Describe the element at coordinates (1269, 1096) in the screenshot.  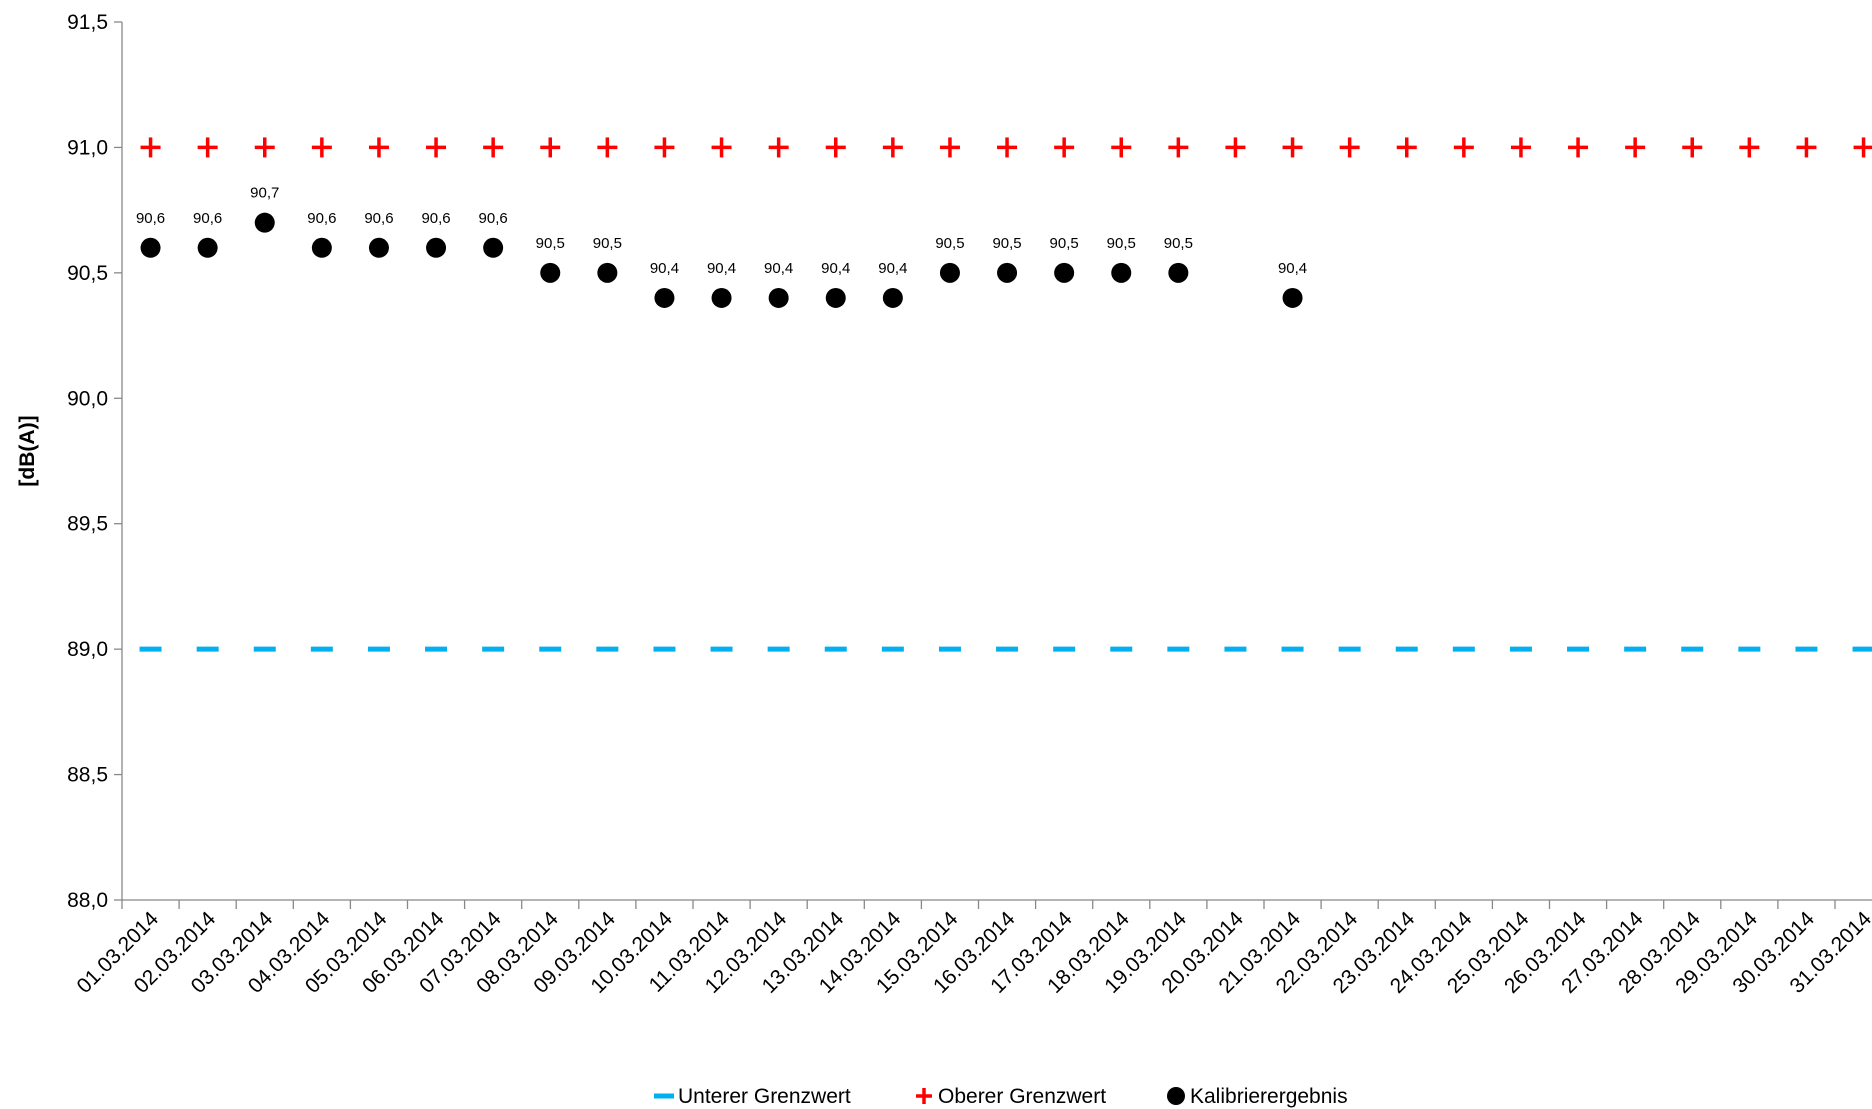
I see `legend-label: Kalibrierergebnis` at that location.